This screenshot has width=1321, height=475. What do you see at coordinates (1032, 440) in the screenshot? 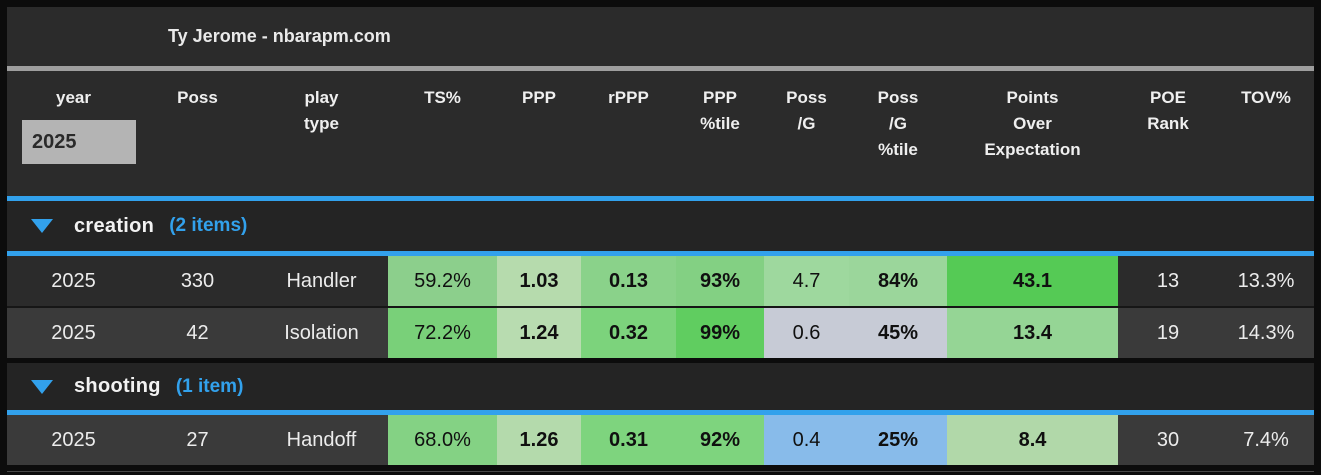
I see `cell-points-over-expectation: 8.4` at bounding box center [1032, 440].